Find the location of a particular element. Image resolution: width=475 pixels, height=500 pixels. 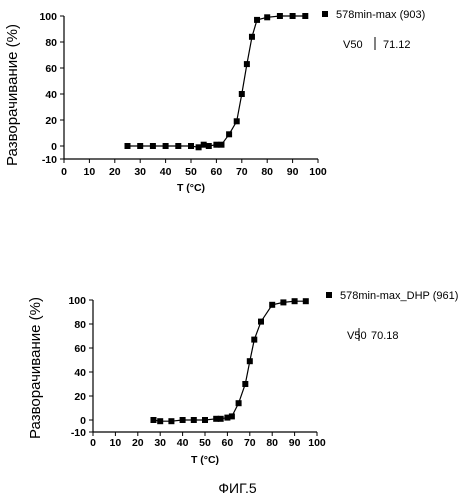

v50-value: 70.18 is located at coordinates (385, 336).